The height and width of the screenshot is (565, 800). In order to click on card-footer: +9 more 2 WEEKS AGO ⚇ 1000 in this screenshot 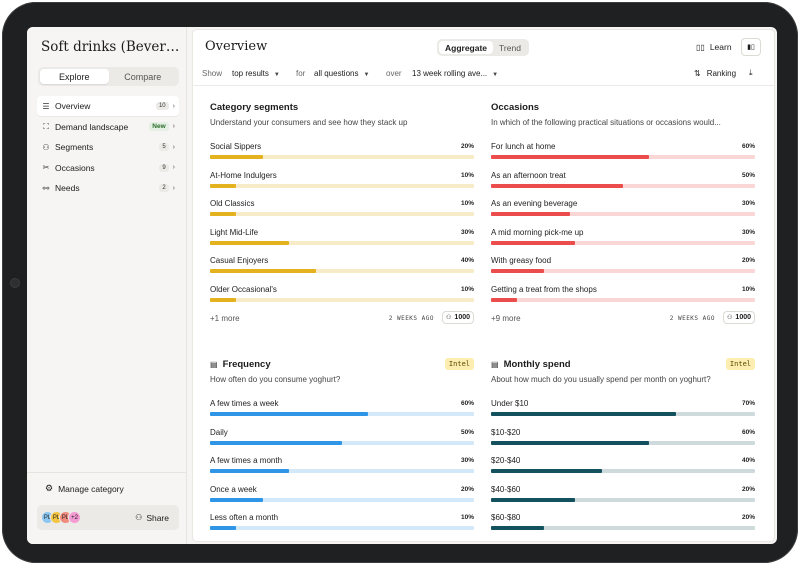, I will do `click(623, 318)`.